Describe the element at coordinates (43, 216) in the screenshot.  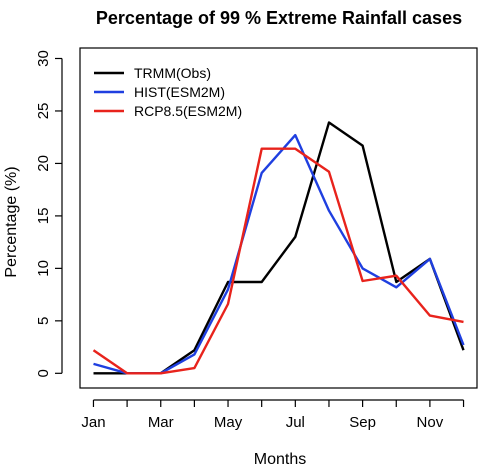
I see `y-tick-label: 15` at that location.